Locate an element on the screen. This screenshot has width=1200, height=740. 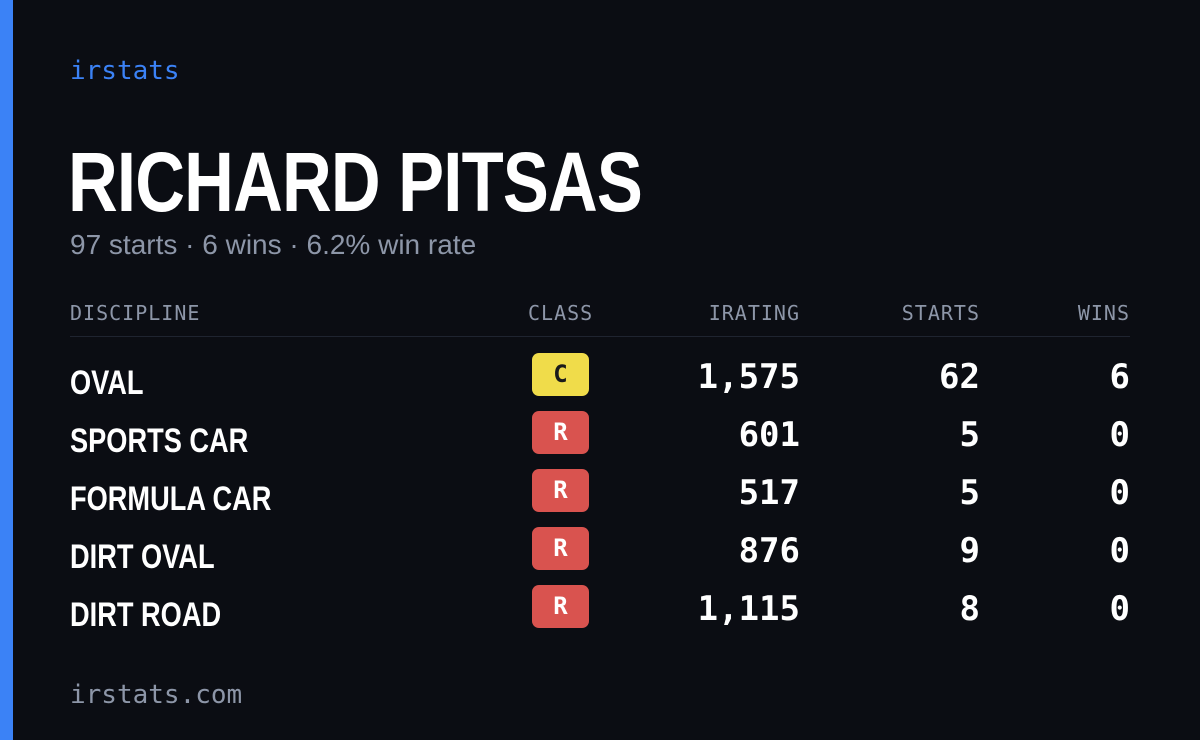
header-discipline: DISCIPLINE is located at coordinates (135, 313).